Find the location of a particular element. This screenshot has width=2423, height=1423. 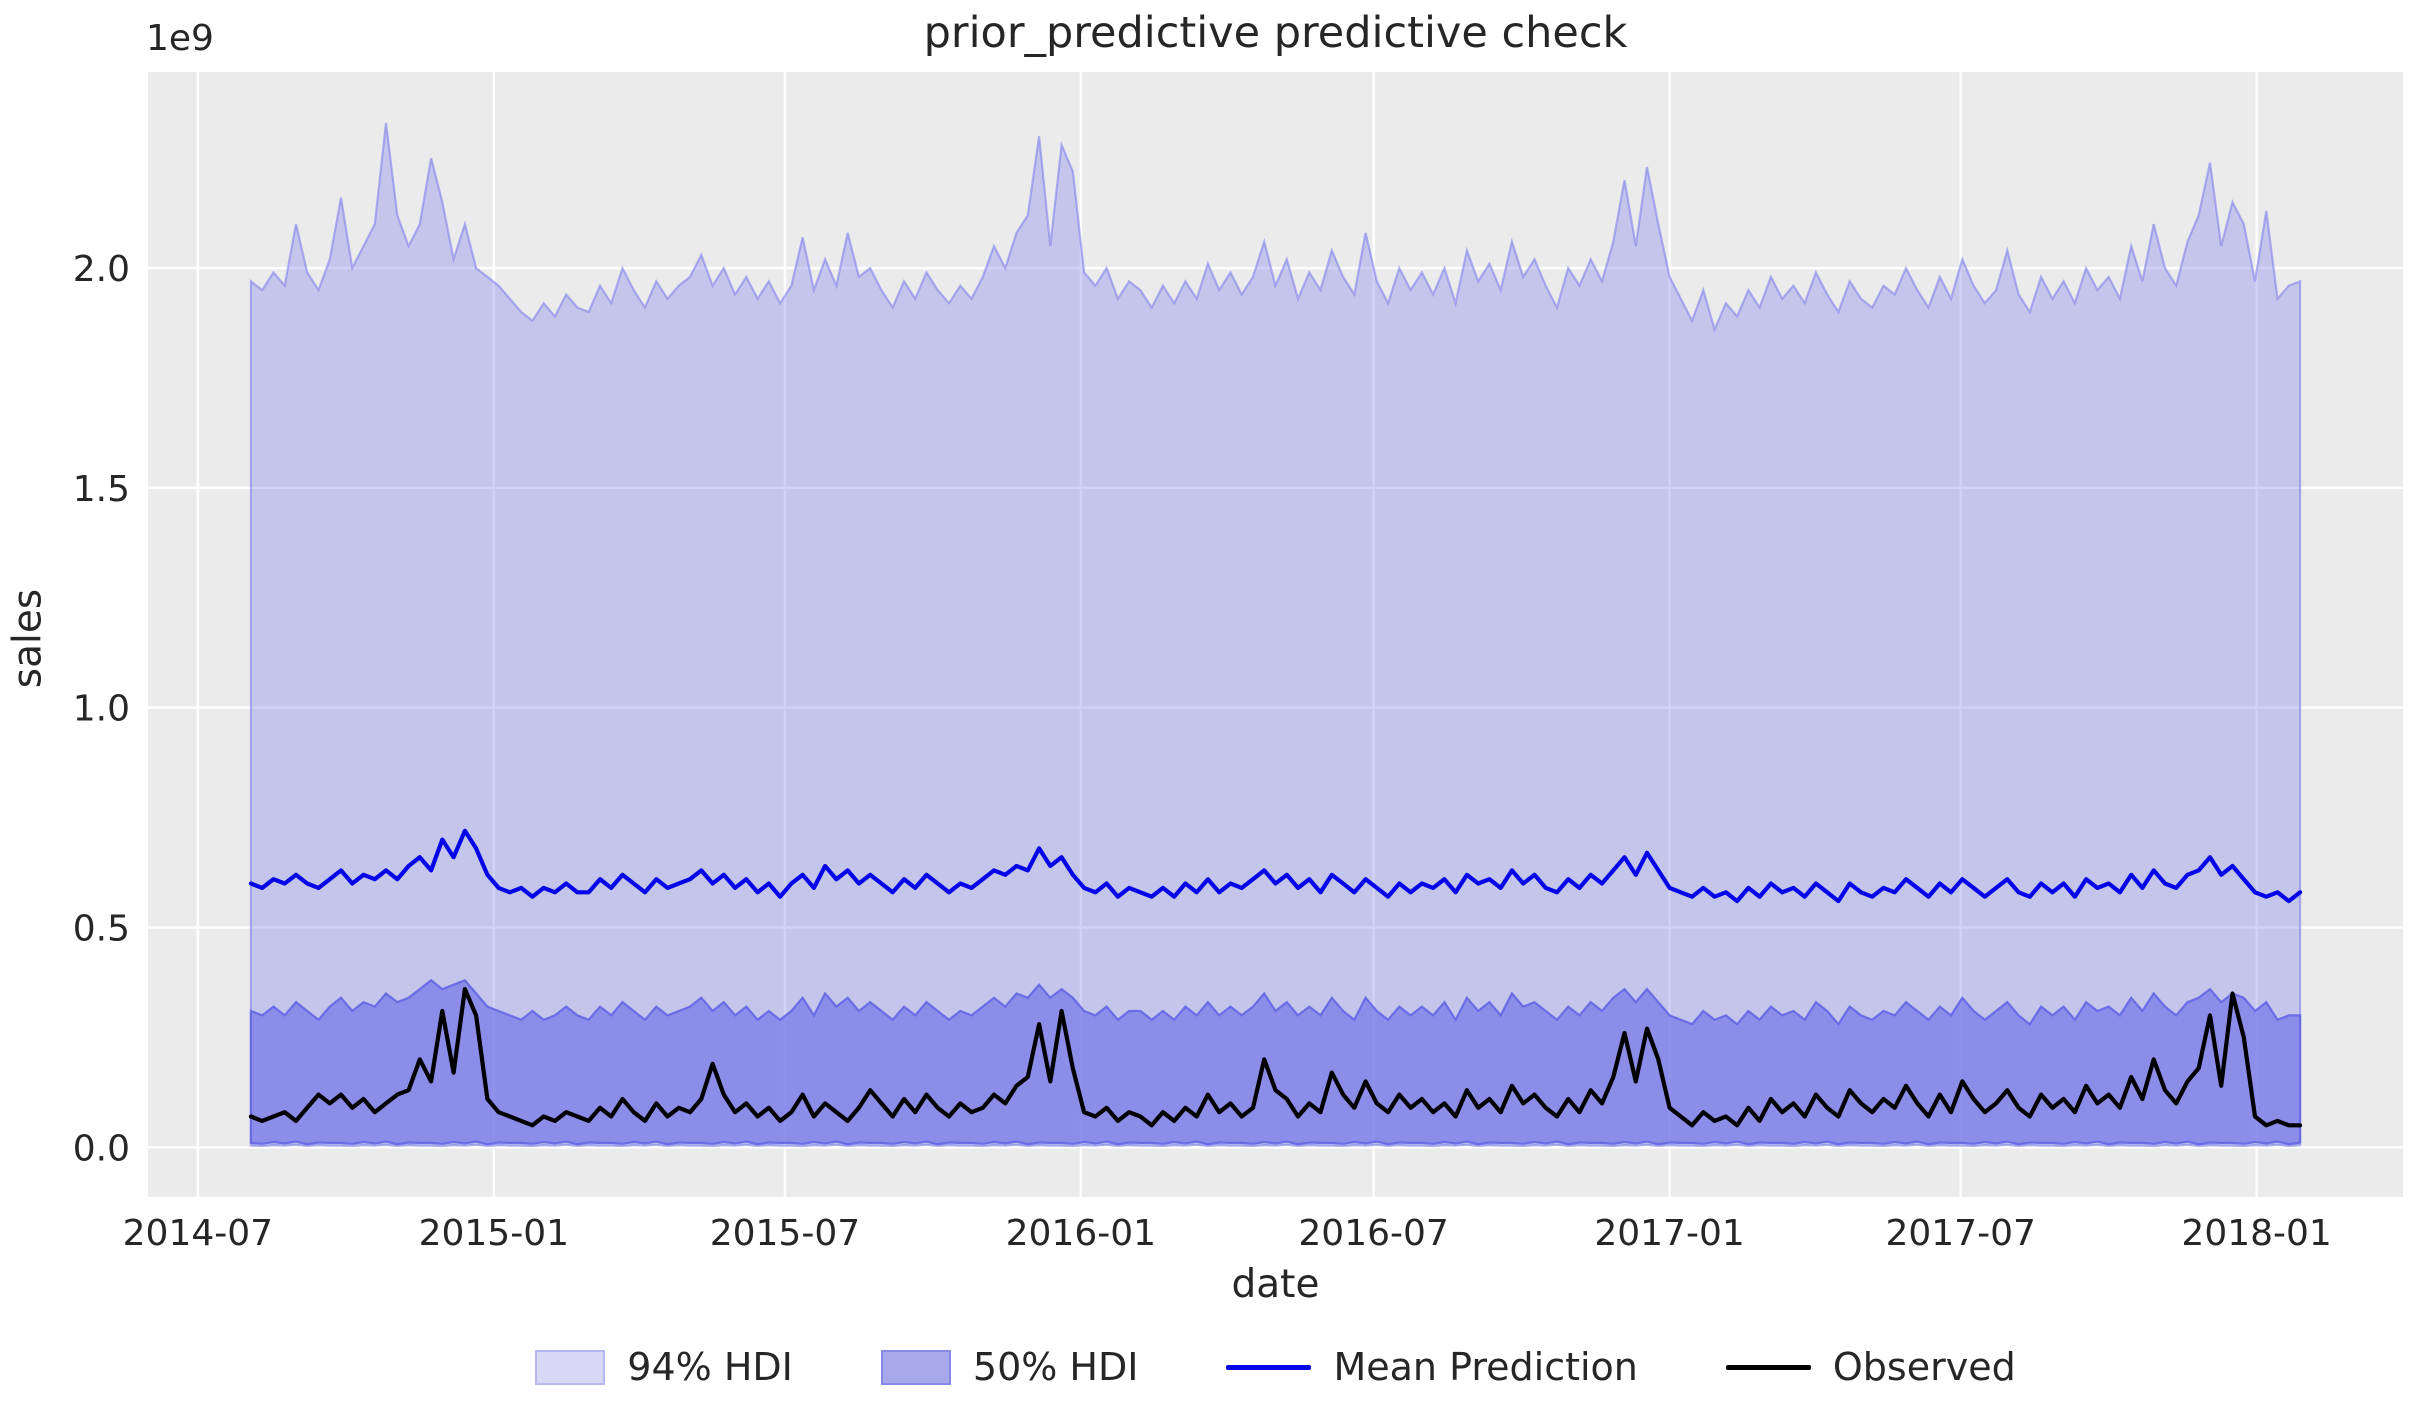

legend-item-observed: Observed is located at coordinates (1870, 1367).